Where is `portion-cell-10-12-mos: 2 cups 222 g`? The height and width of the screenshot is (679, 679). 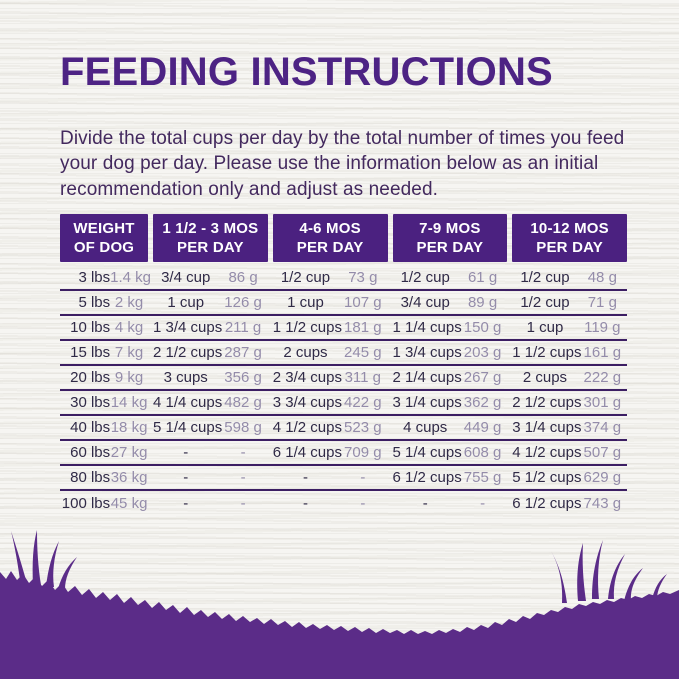 portion-cell-10-12-mos: 2 cups 222 g is located at coordinates (569, 377).